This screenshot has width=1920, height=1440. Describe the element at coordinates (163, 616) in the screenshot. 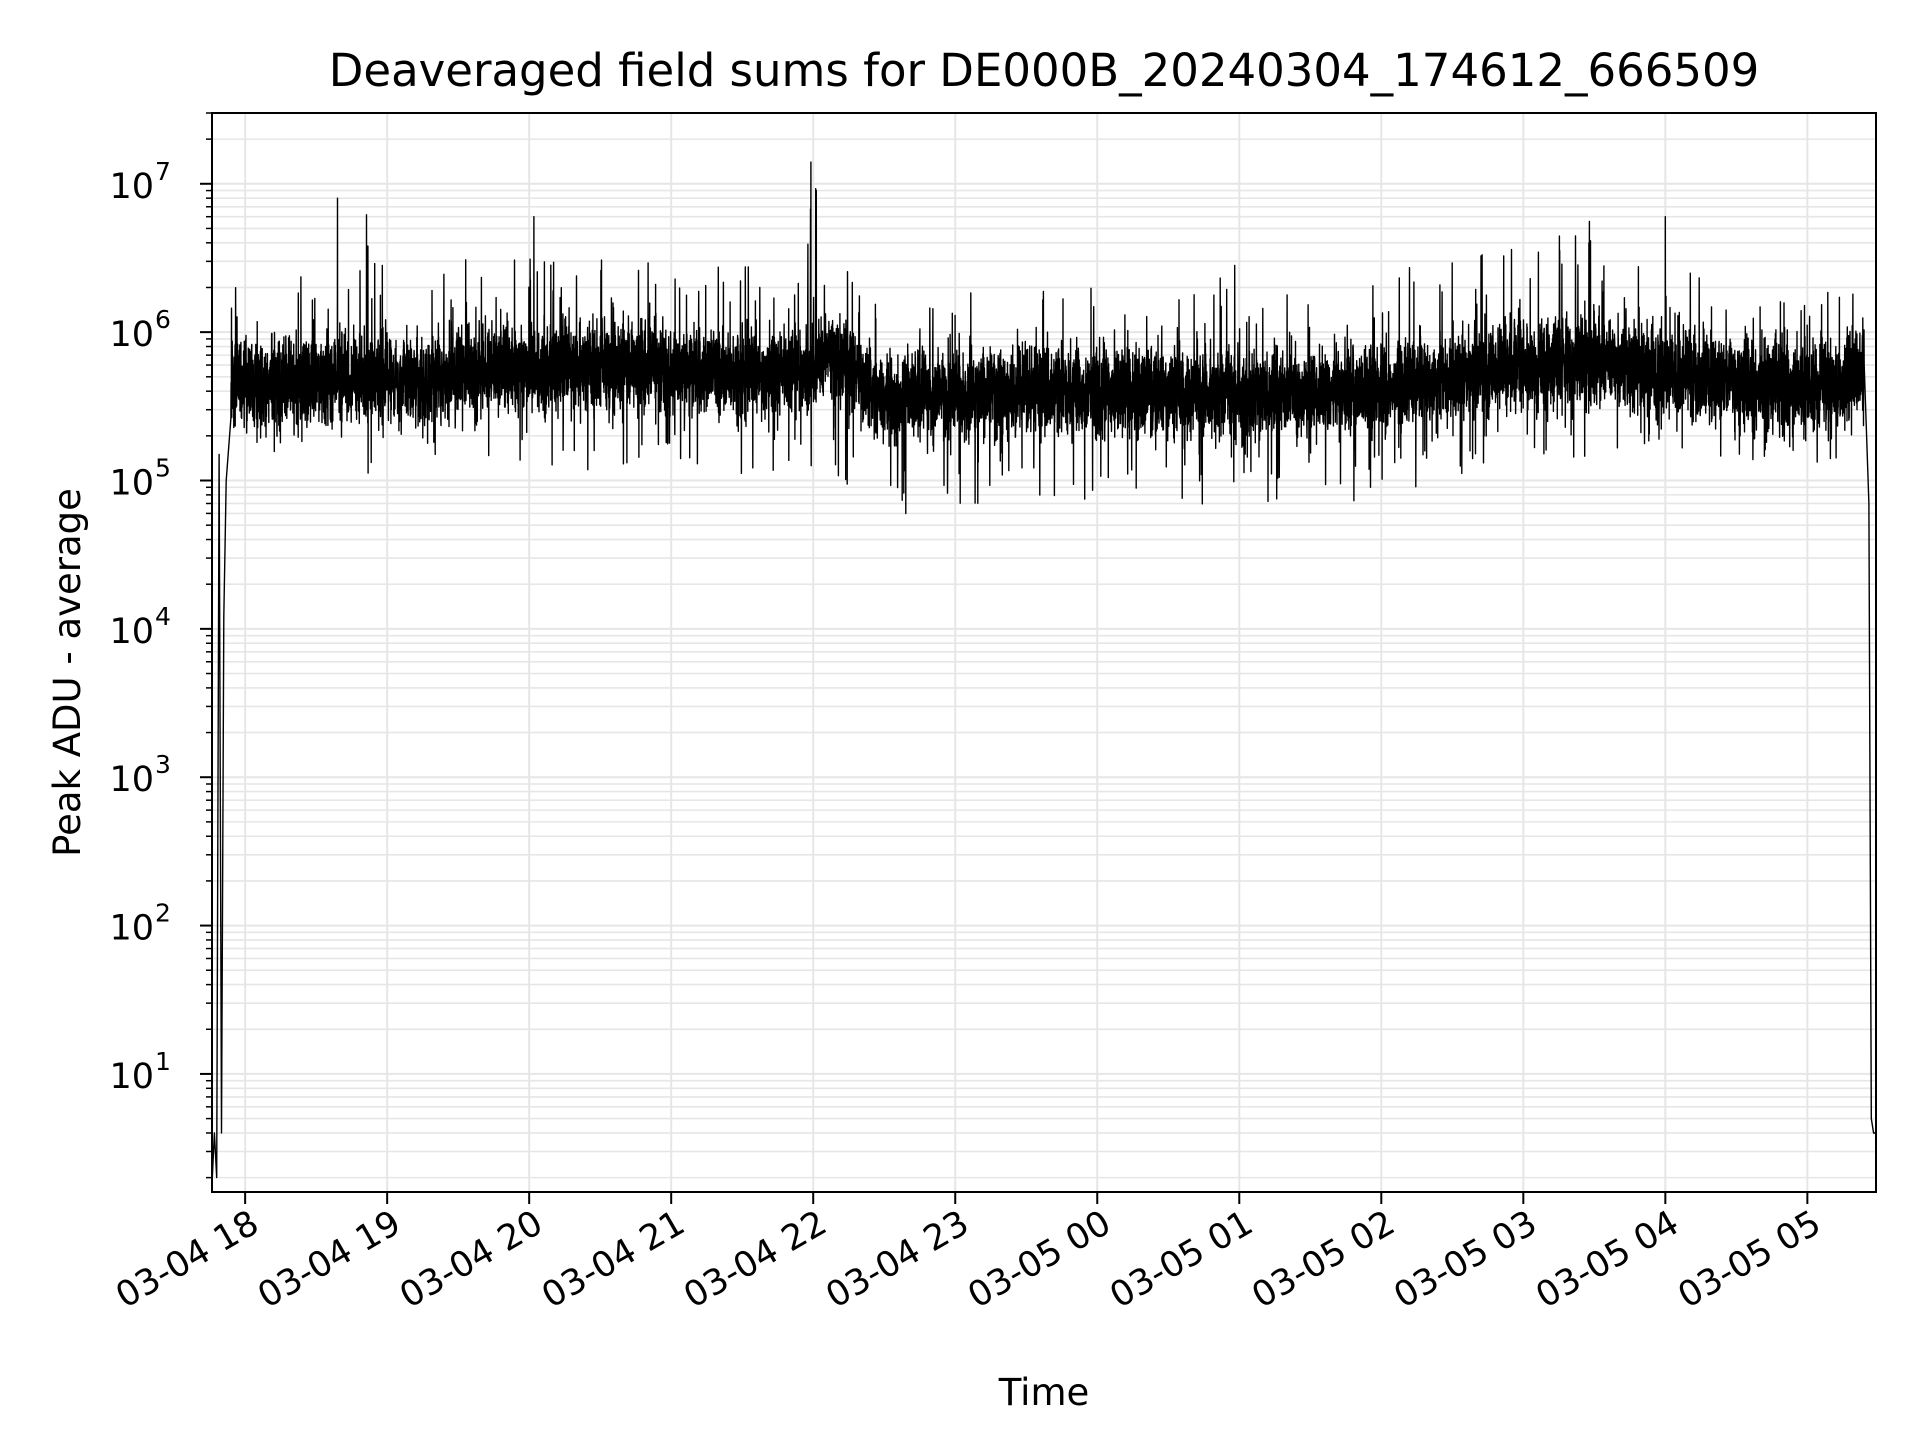

I see `y-tick-exponent: 4` at that location.